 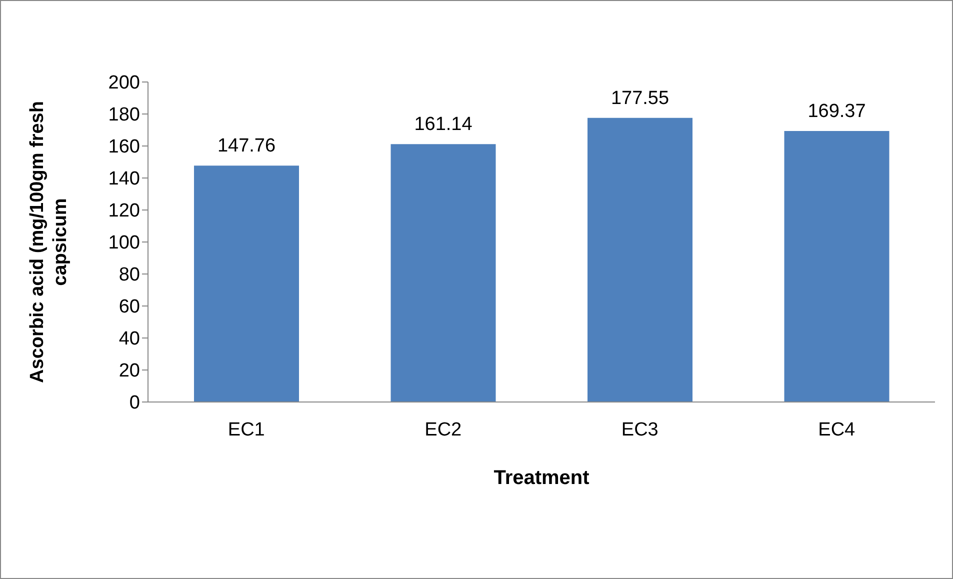 What do you see at coordinates (124, 83) in the screenshot?
I see `y-tick-label: 200` at bounding box center [124, 83].